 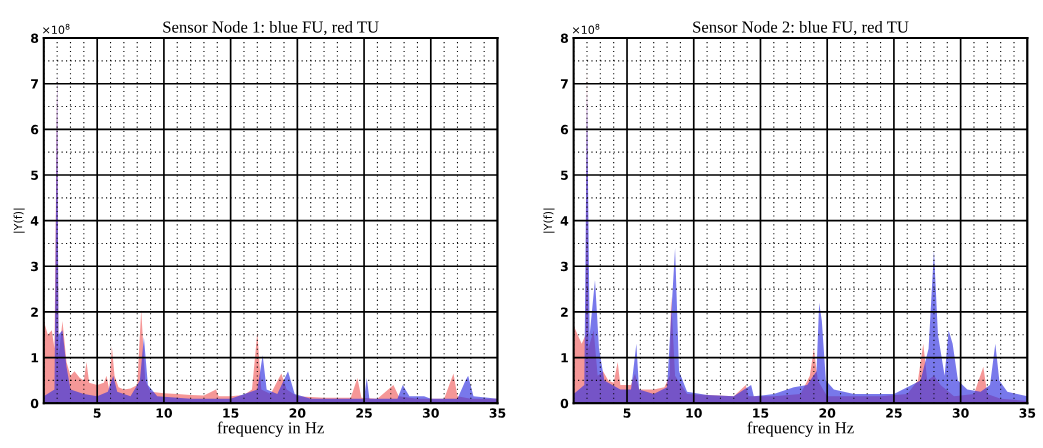 What do you see at coordinates (271, 28) in the screenshot?
I see `chart-title: Sensor Node 1: blue FU, red TU` at bounding box center [271, 28].